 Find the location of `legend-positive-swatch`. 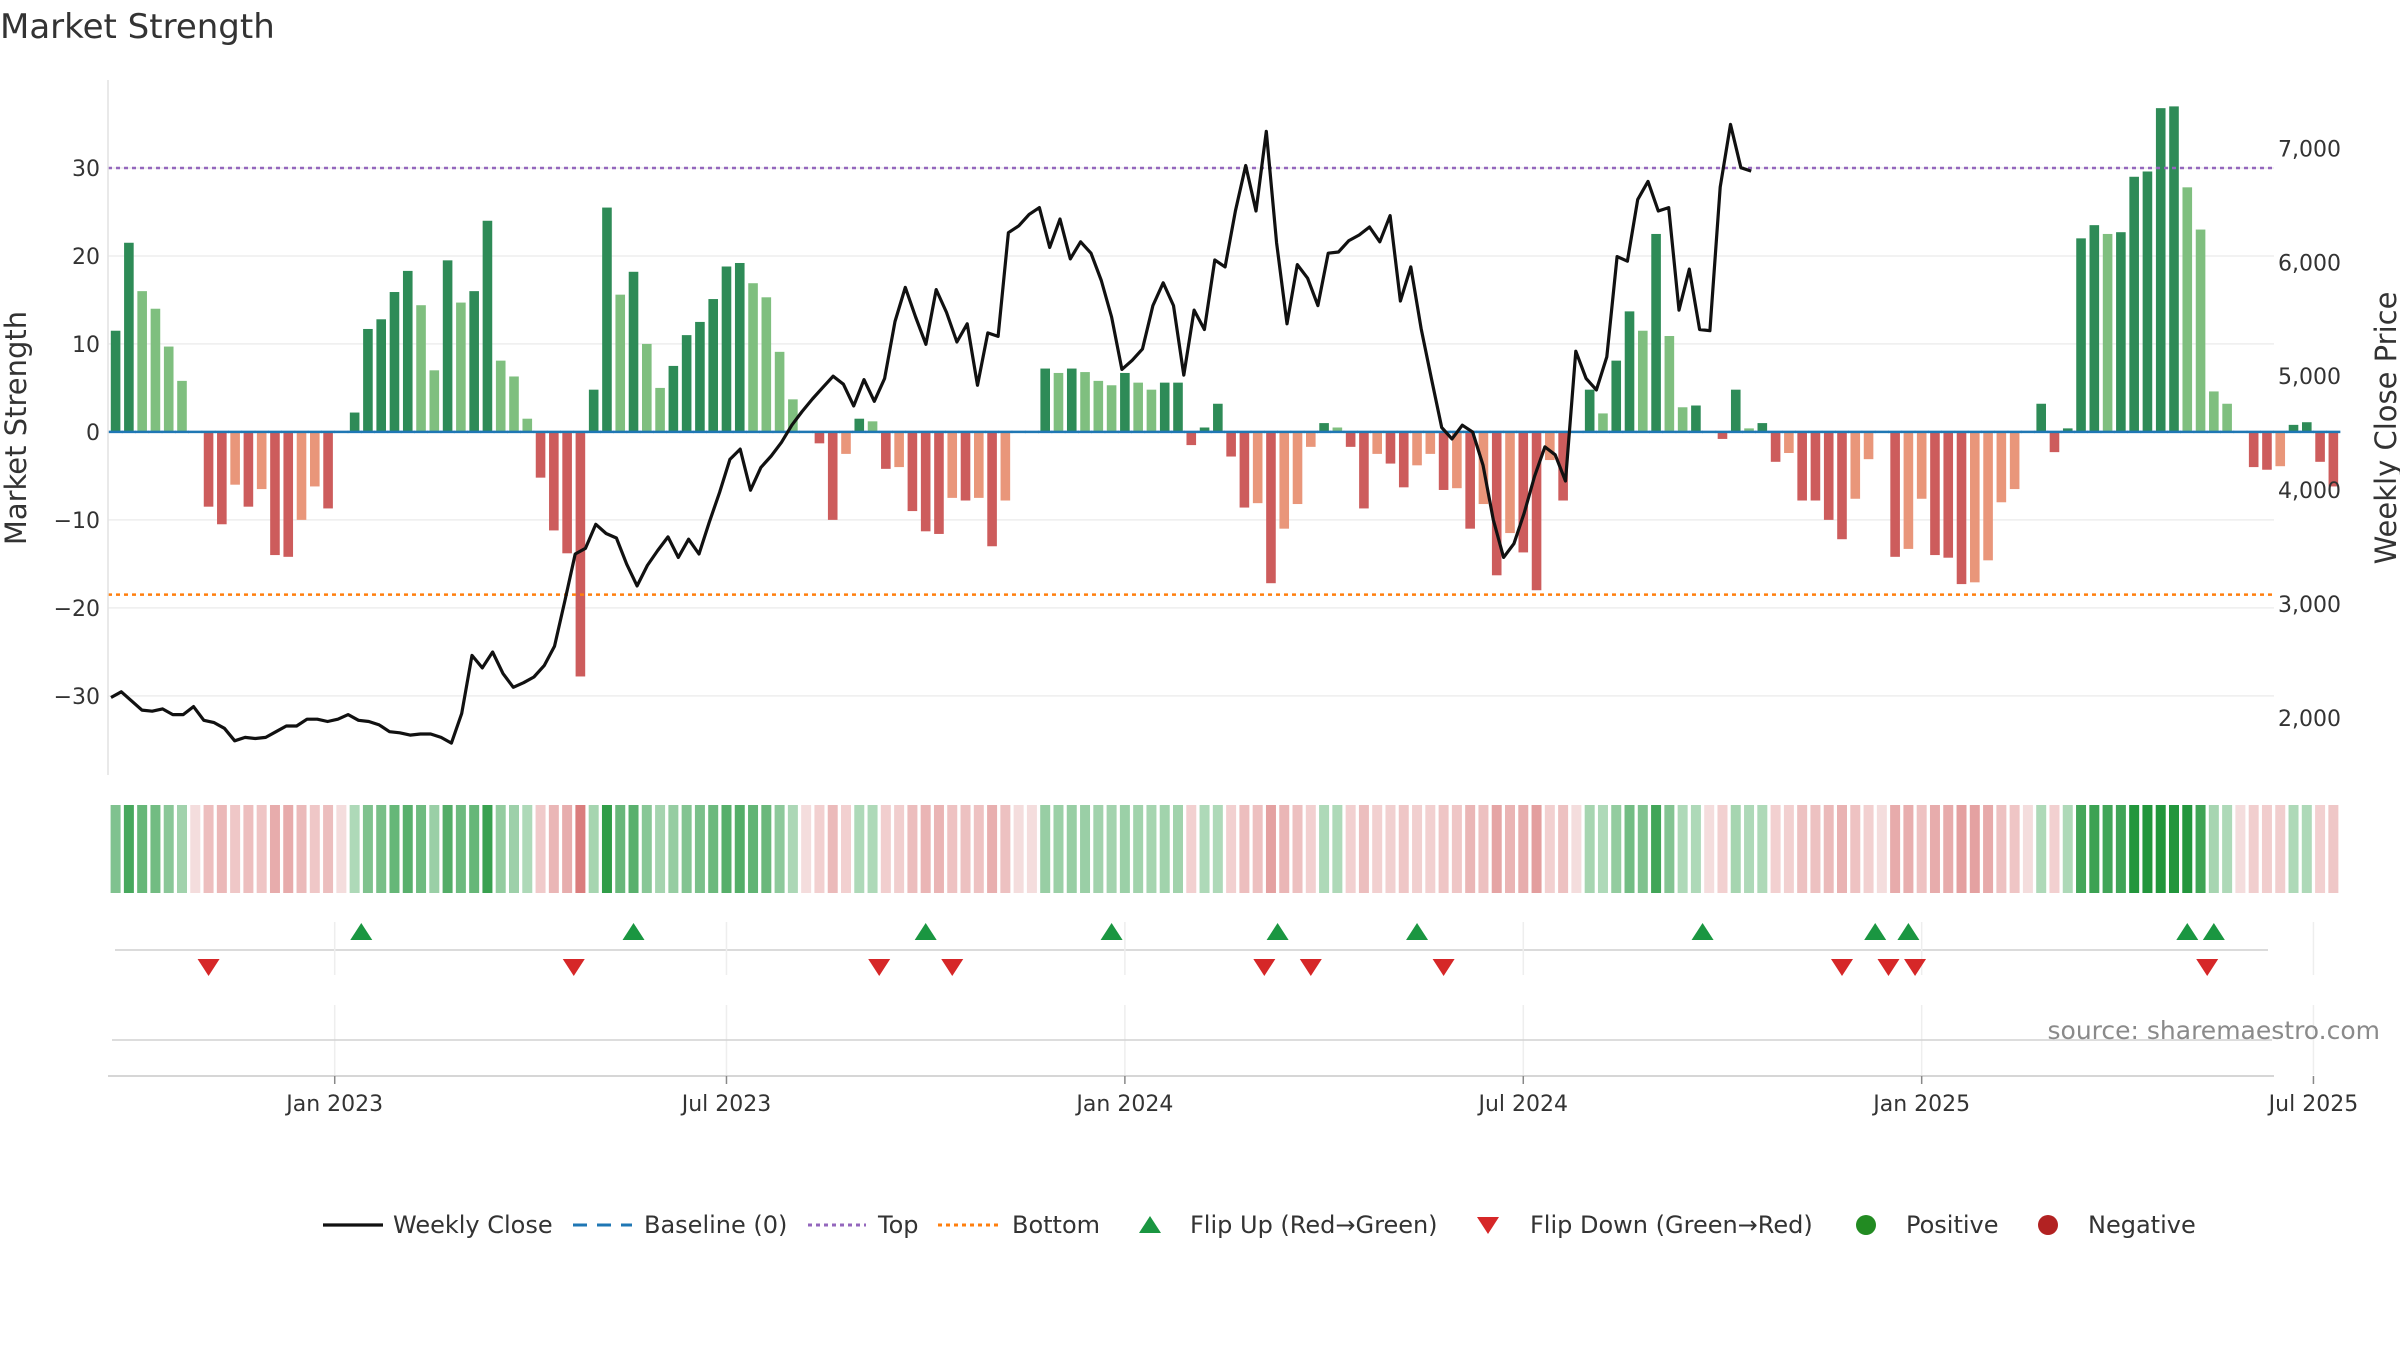

legend-positive-swatch is located at coordinates (1866, 1225).